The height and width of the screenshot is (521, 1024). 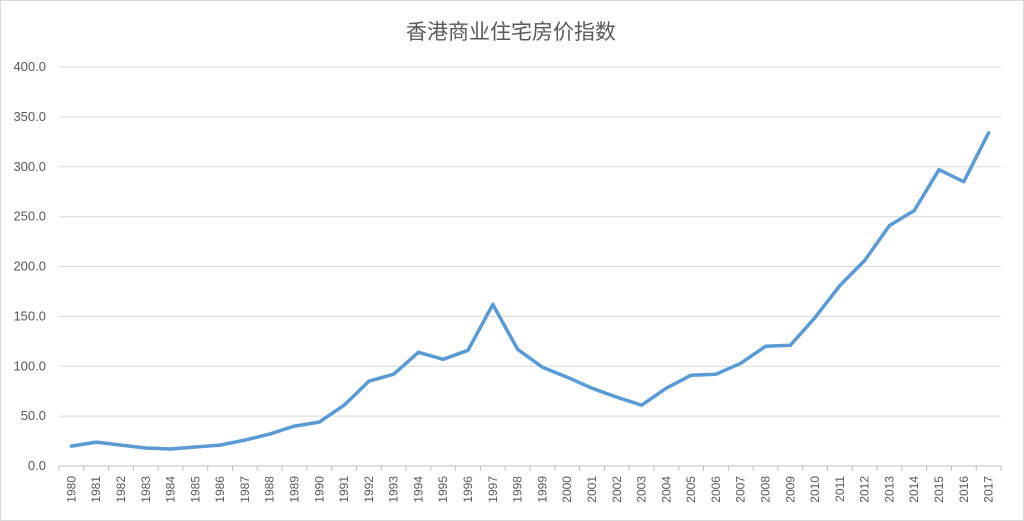 What do you see at coordinates (319, 489) in the screenshot?
I see `x-tick-label: 1990` at bounding box center [319, 489].